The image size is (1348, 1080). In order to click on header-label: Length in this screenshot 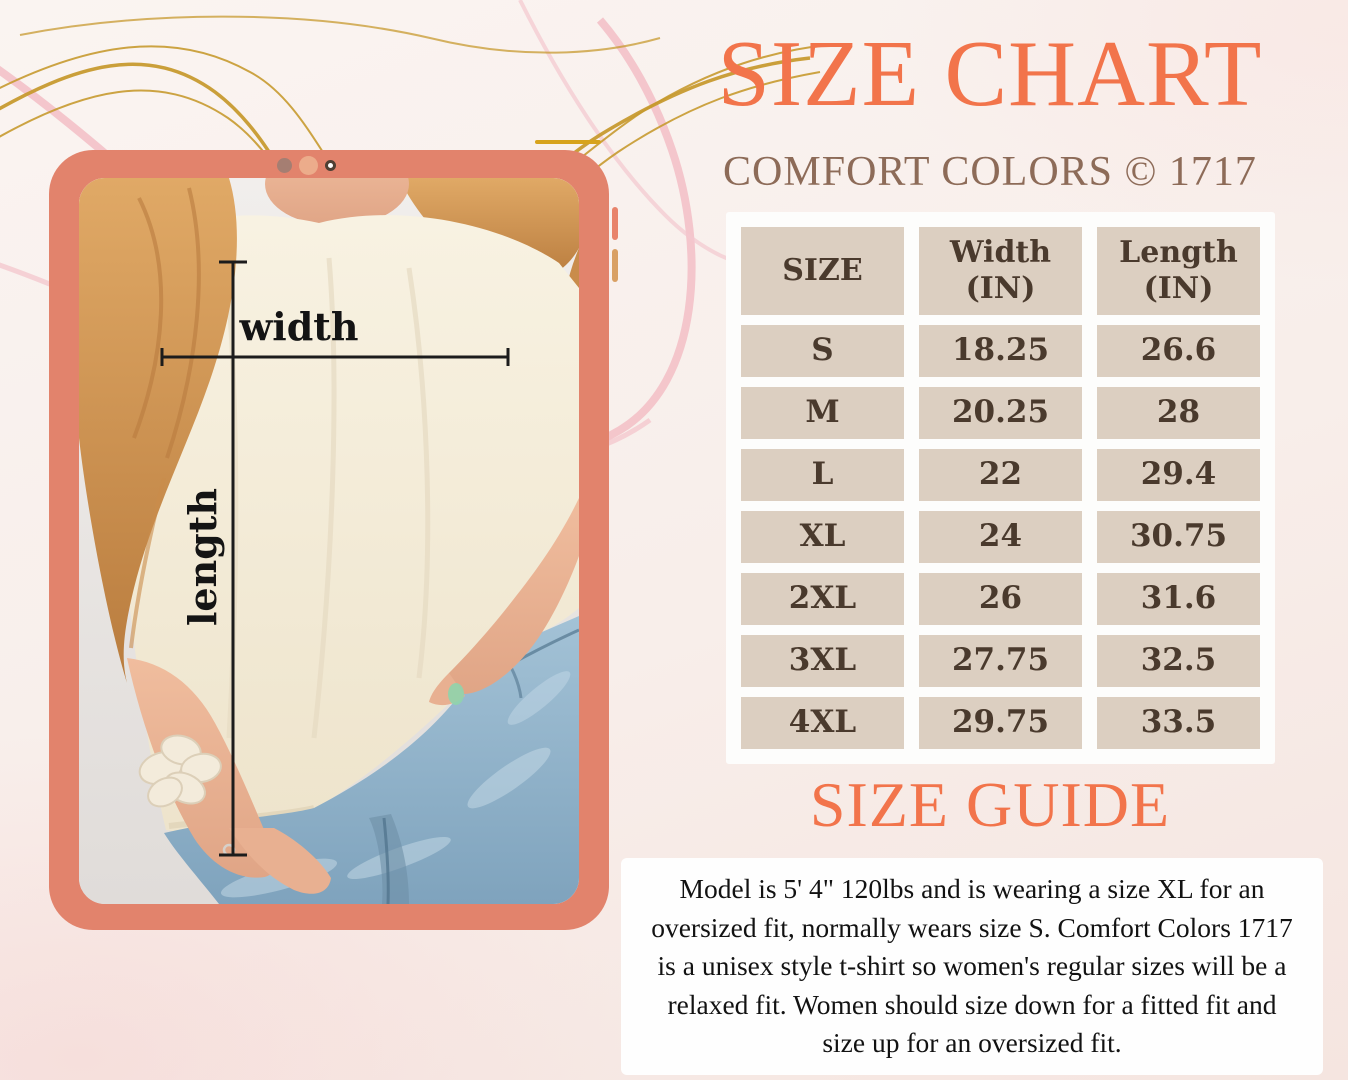, I will do `click(1178, 252)`.